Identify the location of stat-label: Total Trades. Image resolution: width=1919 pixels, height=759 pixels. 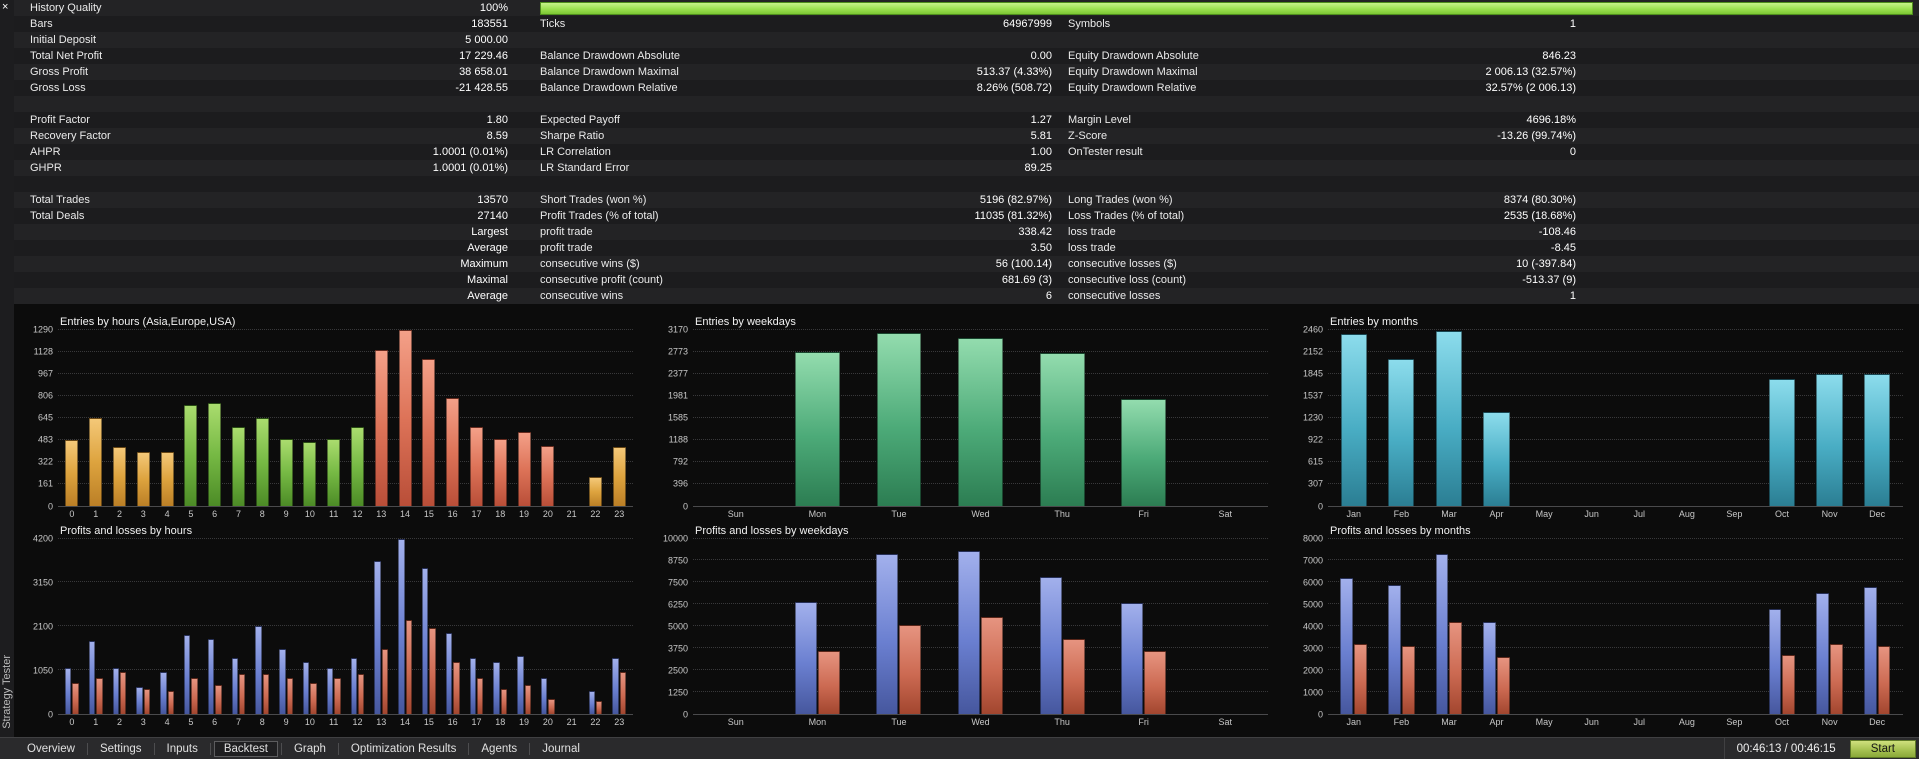
(60, 200).